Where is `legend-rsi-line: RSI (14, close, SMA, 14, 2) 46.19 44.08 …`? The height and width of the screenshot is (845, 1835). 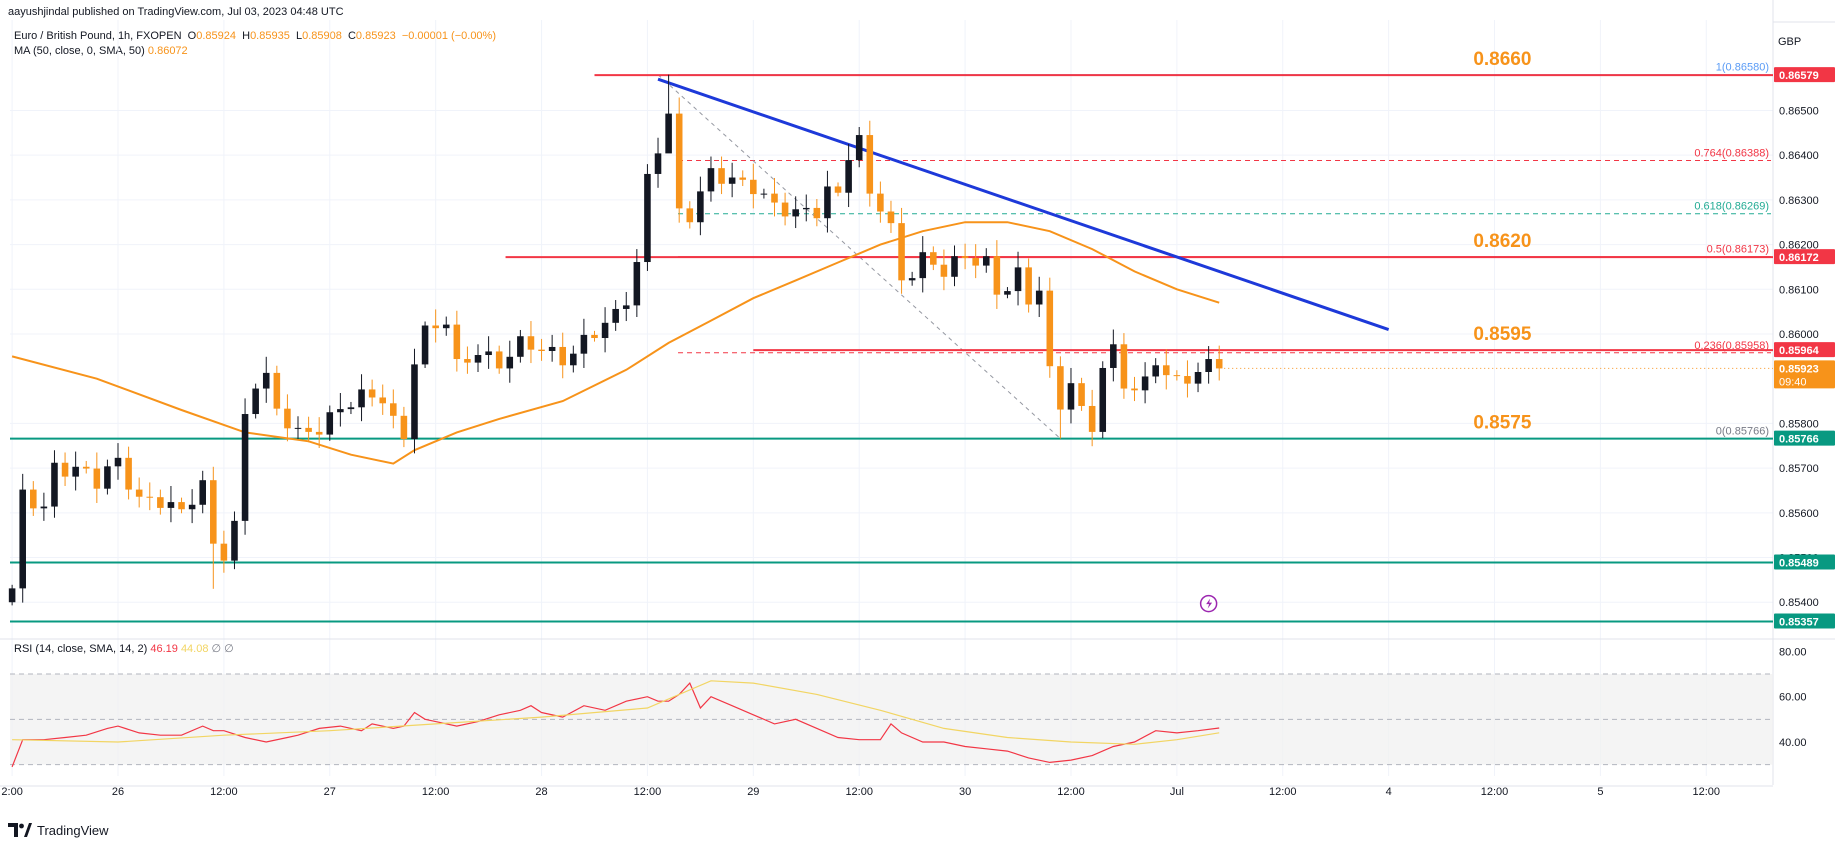
legend-rsi-line: RSI (14, close, SMA, 14, 2) 46.19 44.08 … is located at coordinates (124, 648).